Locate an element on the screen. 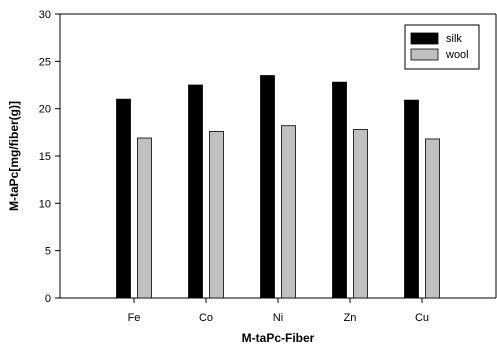 The width and height of the screenshot is (497, 352). y-tick-label: 15 is located at coordinates (45, 157).